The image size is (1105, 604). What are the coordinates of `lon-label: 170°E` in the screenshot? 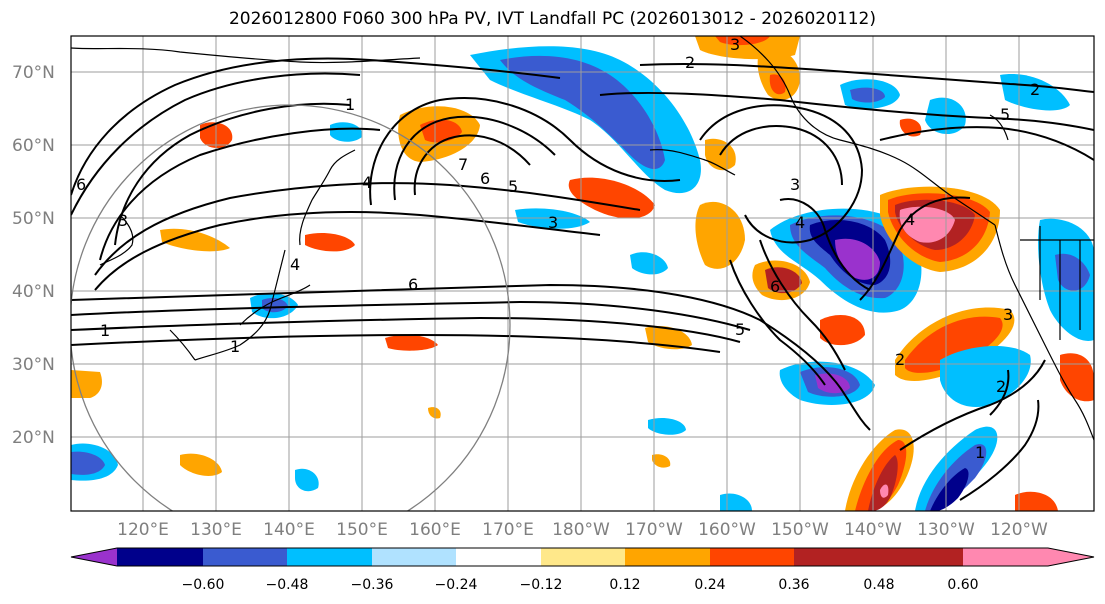 It's located at (508, 530).